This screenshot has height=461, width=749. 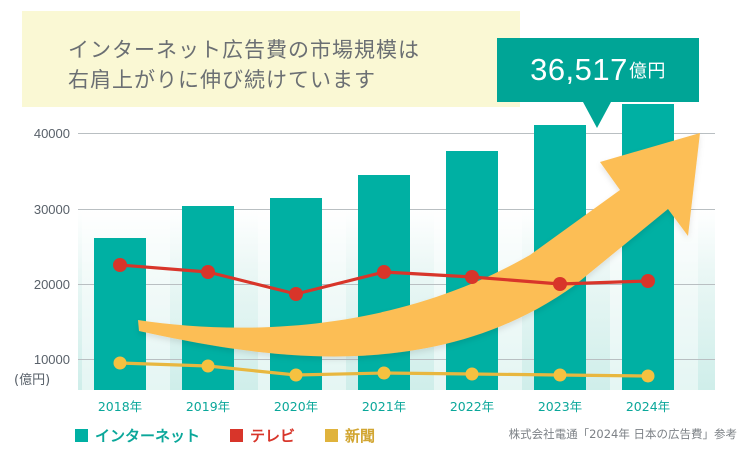 What do you see at coordinates (120, 406) in the screenshot?
I see `x-tick-2018: 2018年` at bounding box center [120, 406].